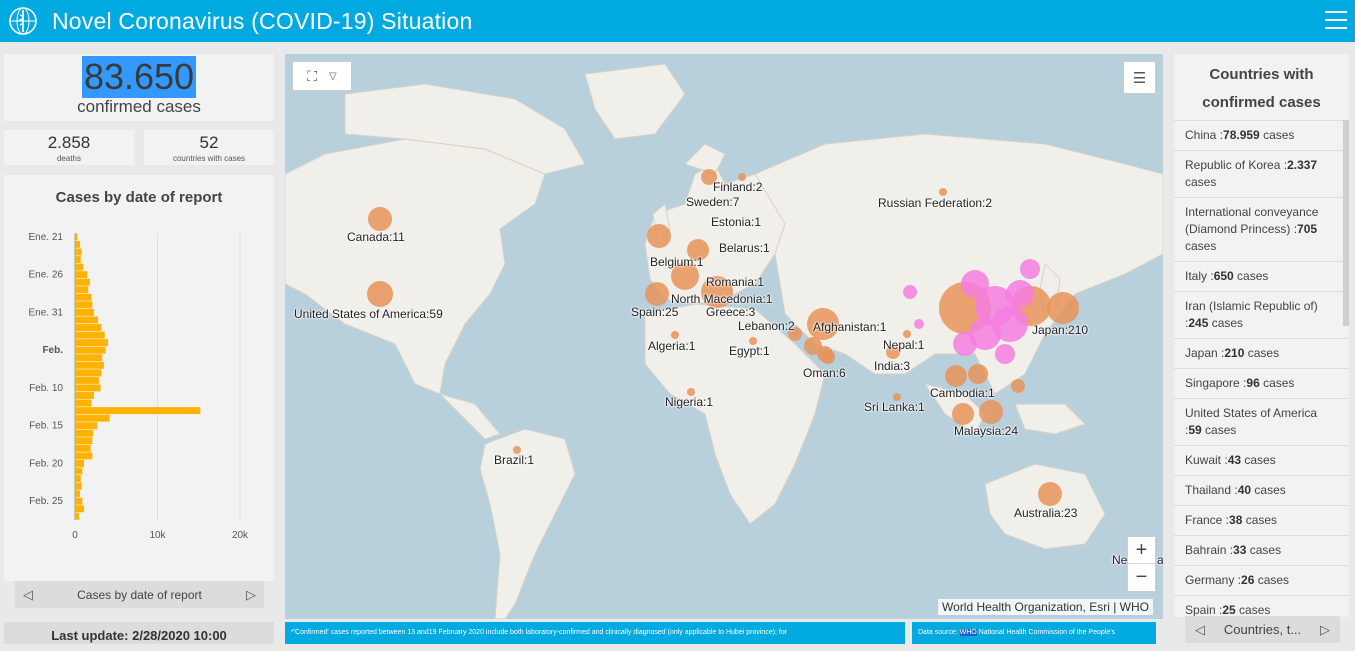  I want to click on bubbles-china, so click(971, 311).